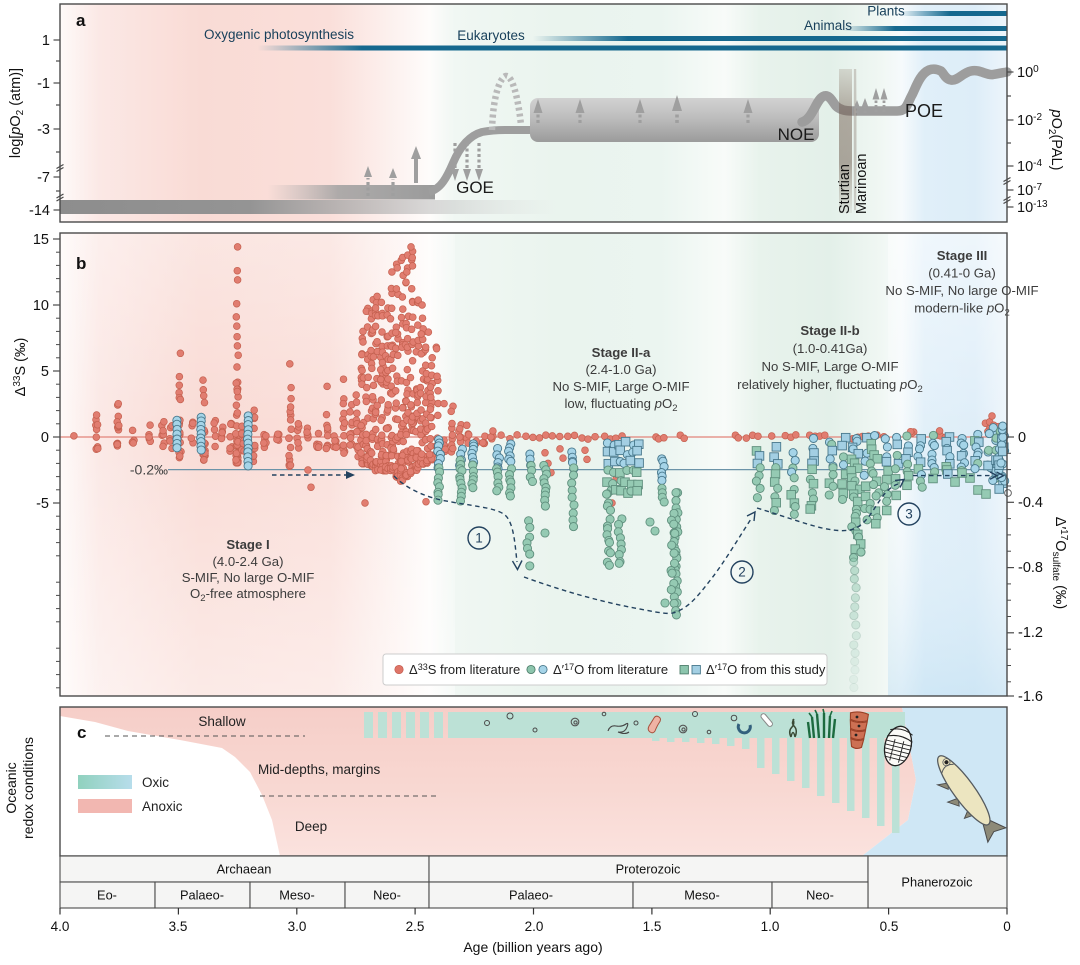  I want to click on svg-text: O2-free atmosphere, so click(248, 595).